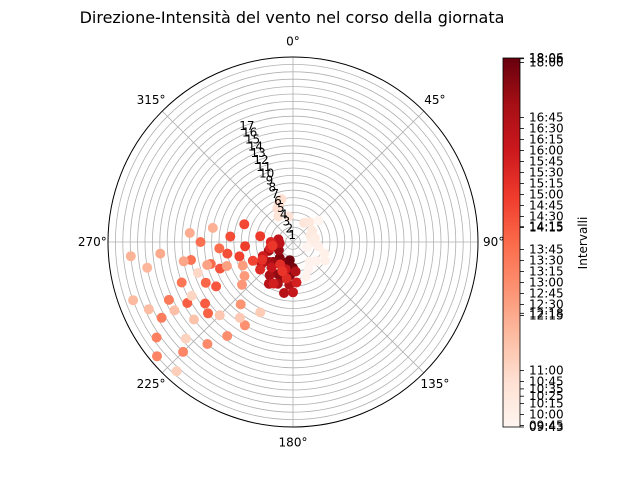 Image resolution: width=640 pixels, height=480 pixels. What do you see at coordinates (546, 382) in the screenshot?
I see `colorbar-tick-label: 10:45` at bounding box center [546, 382].